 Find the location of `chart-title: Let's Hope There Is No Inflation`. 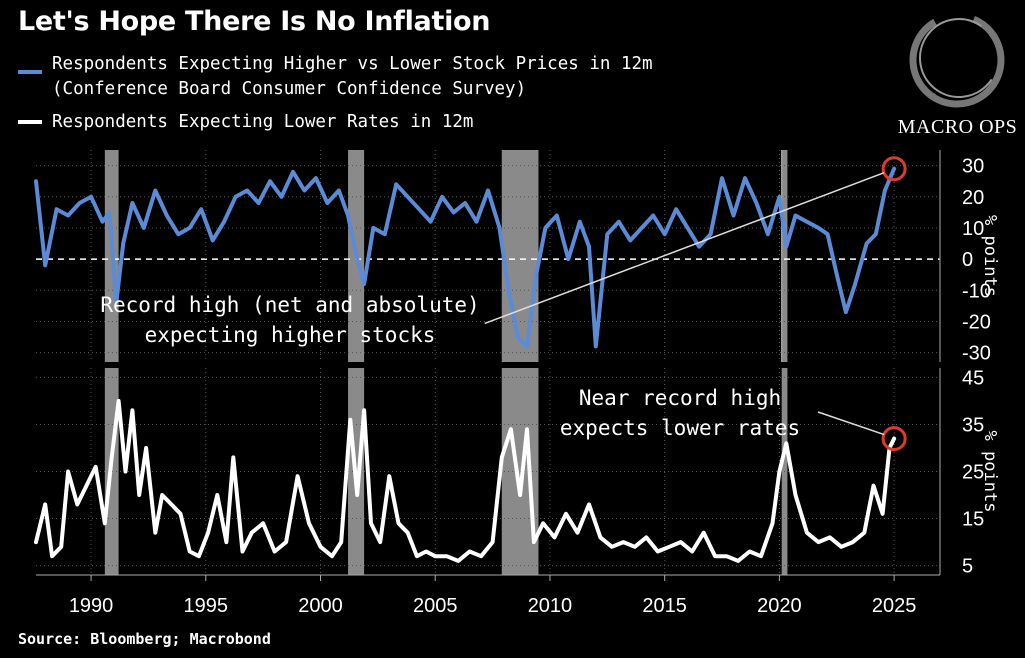

chart-title: Let's Hope There Is No Inflation is located at coordinates (254, 21).